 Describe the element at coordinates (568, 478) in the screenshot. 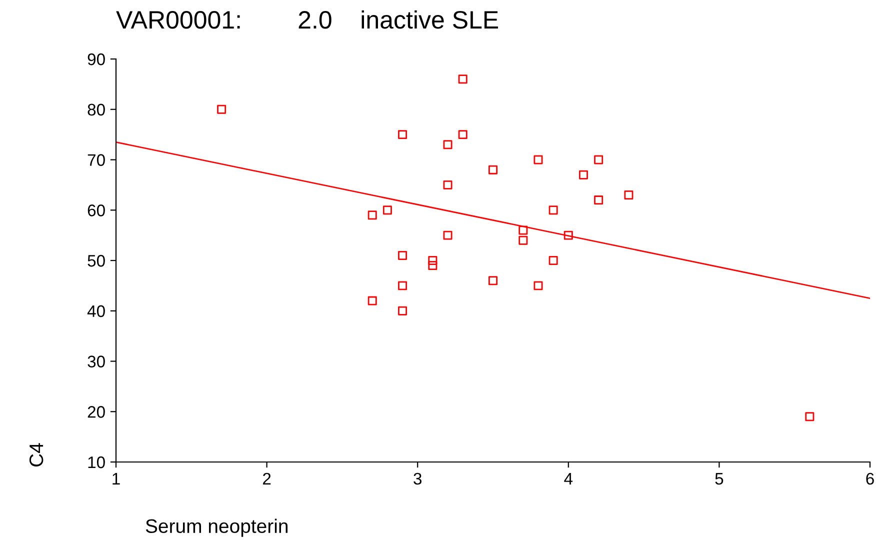

I see `x-tick-label: 4` at that location.